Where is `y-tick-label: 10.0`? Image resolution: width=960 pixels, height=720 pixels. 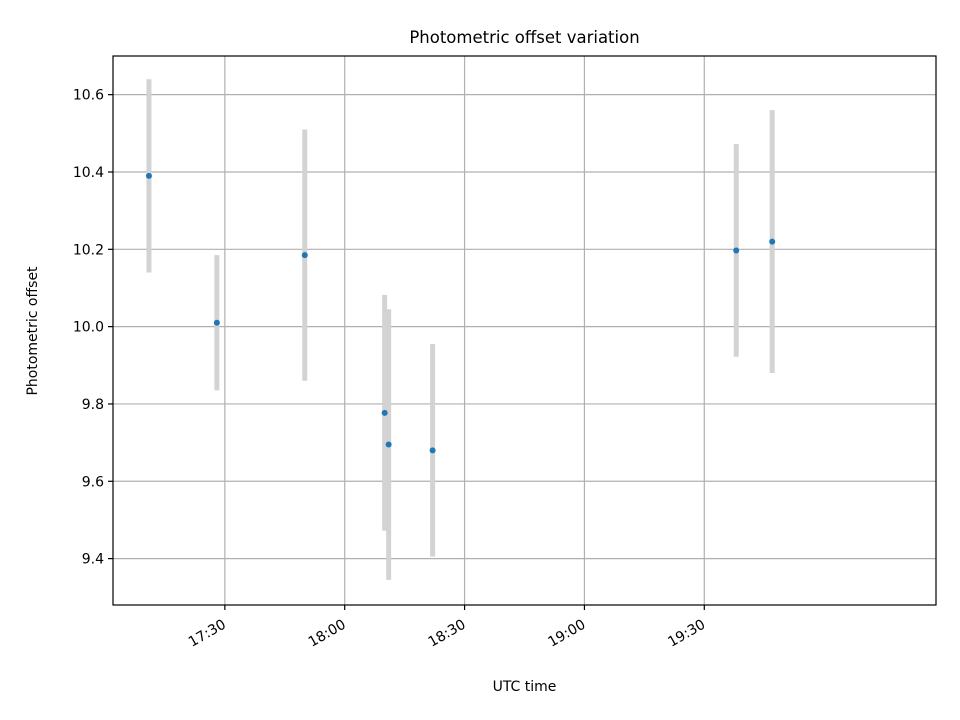 y-tick-label: 10.0 is located at coordinates (88, 328).